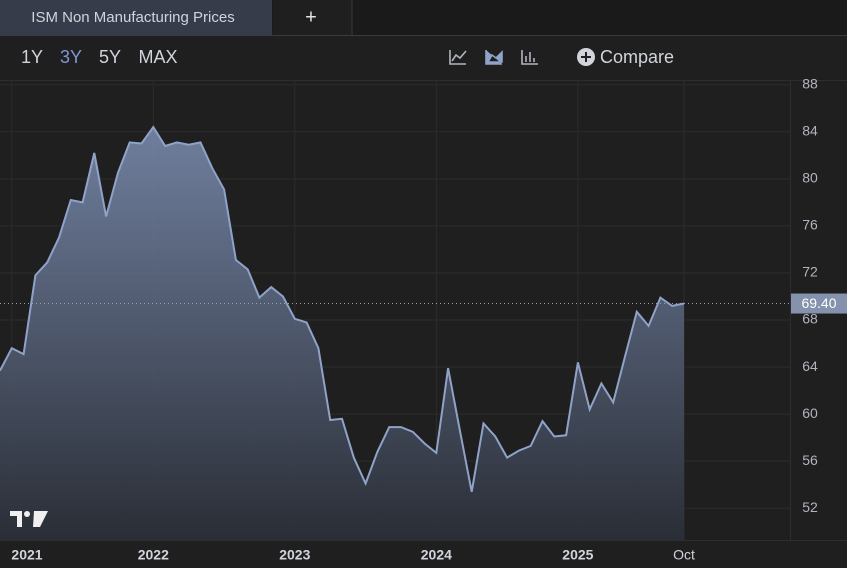 The image size is (847, 568). I want to click on y-tick-label: 68, so click(810, 319).